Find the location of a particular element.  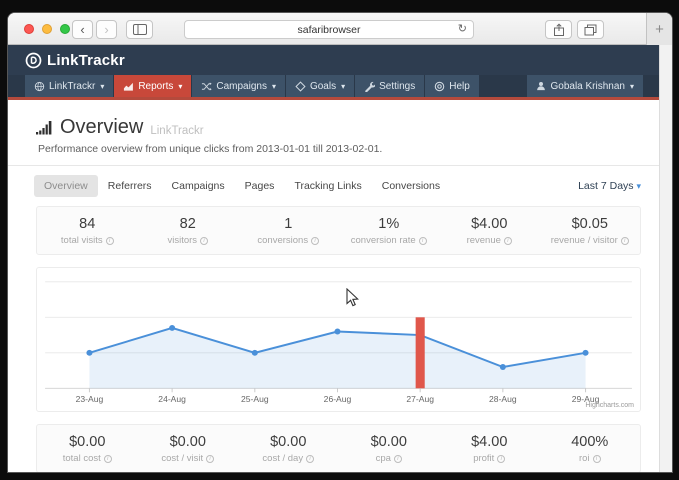

date-range-selector: Last 7 Days ▾ is located at coordinates (609, 186).